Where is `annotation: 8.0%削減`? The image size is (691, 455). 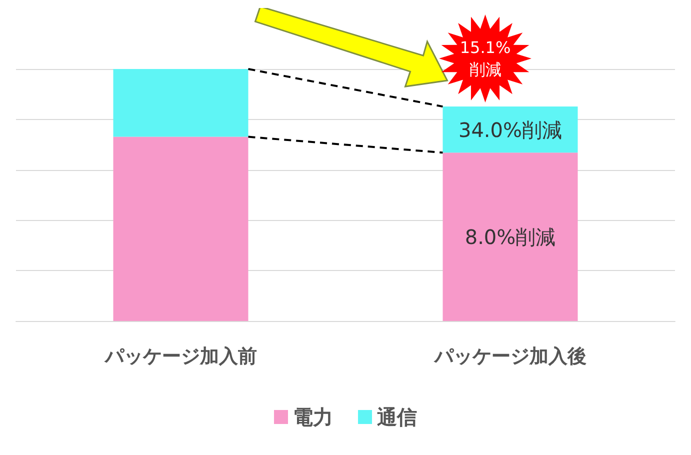
annotation: 8.0%削減 is located at coordinates (510, 237).